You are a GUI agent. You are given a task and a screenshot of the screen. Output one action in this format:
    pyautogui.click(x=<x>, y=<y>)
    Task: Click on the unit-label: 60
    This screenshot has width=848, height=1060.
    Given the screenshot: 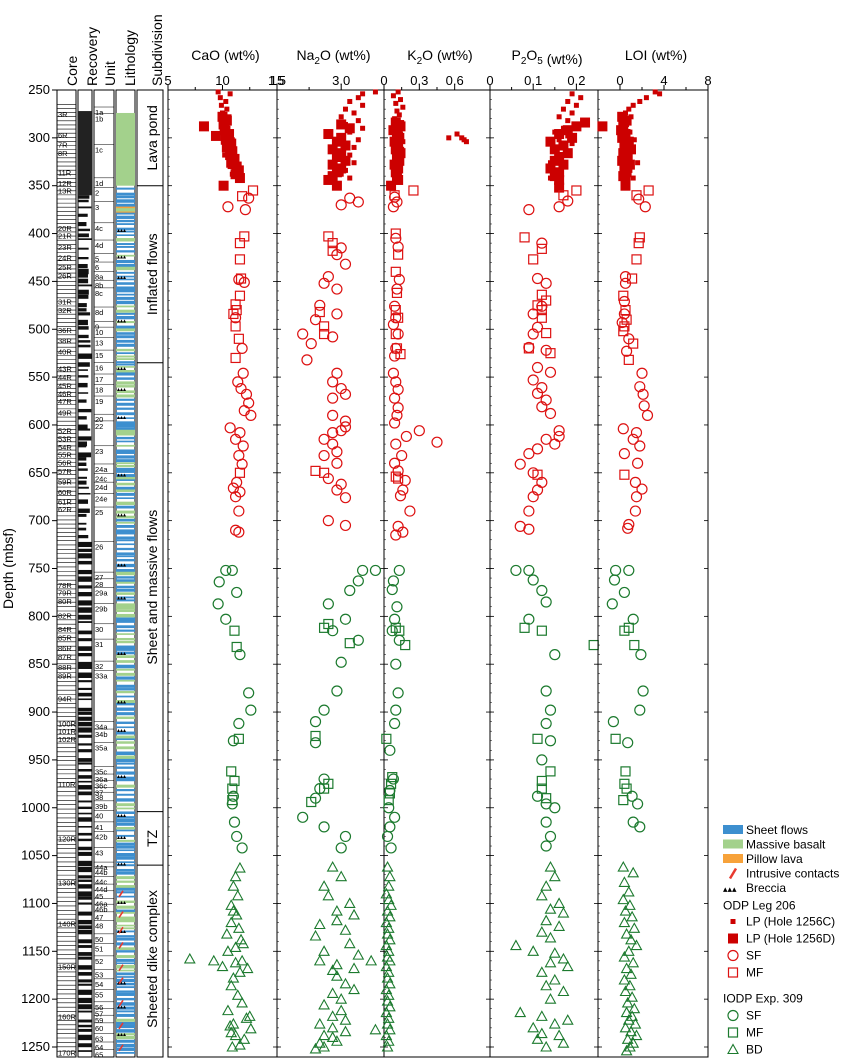 What is the action you would take?
    pyautogui.click(x=99, y=1028)
    